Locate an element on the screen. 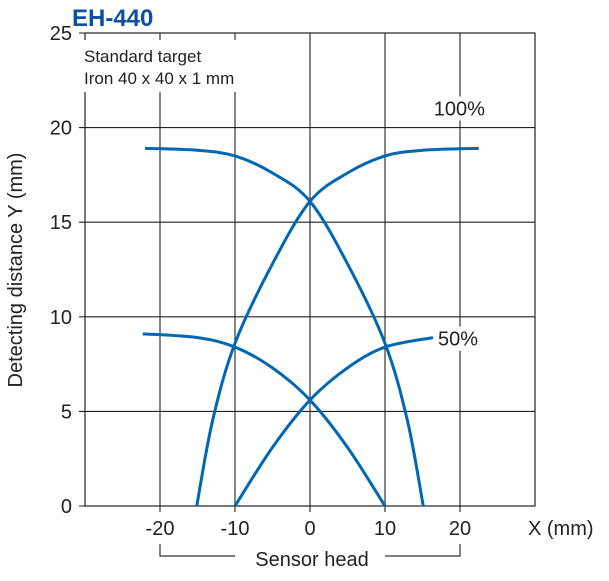  annotation-line-2: Iron 40 x 40 x 1 mm is located at coordinates (159, 78).